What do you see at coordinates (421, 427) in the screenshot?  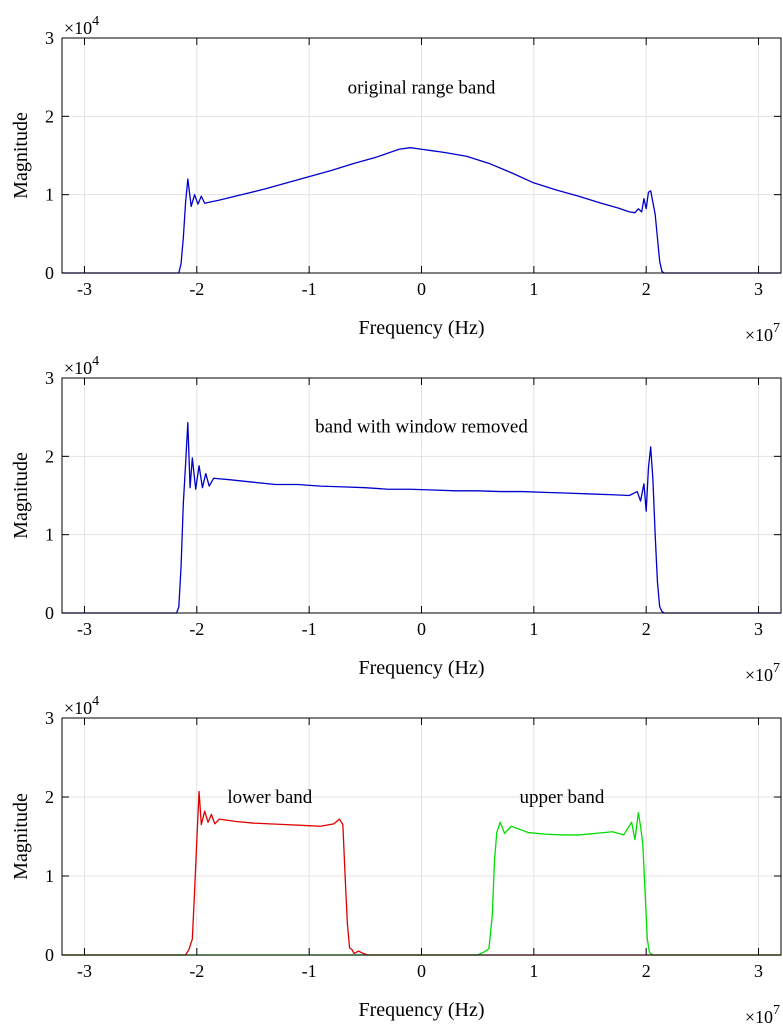 I see `annotation-label: band with window removed` at bounding box center [421, 427].